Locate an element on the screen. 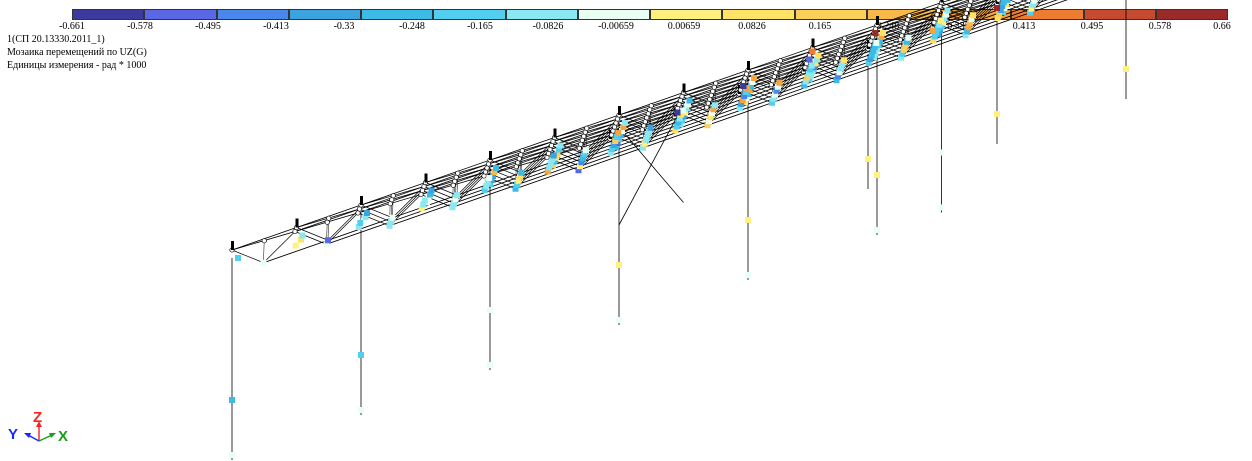  color-scale-tick-label: -0.578 is located at coordinates (140, 26).